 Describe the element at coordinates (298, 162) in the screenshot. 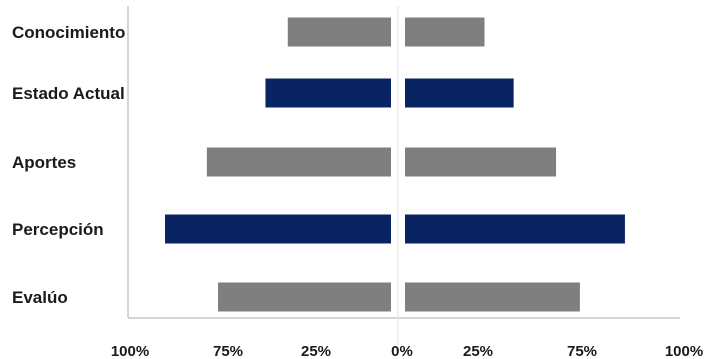

I see `bar-left-aportes` at that location.